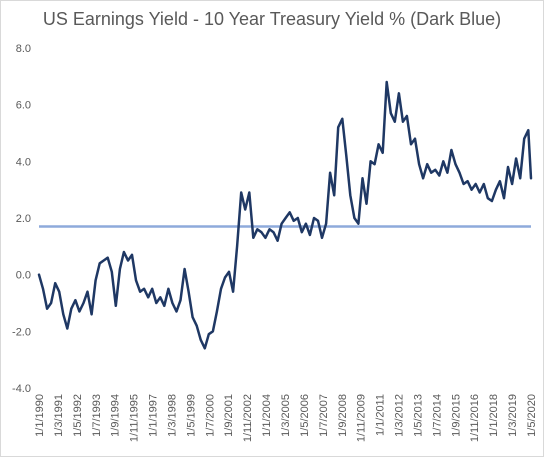 The width and height of the screenshot is (544, 457). Describe the element at coordinates (532, 415) in the screenshot. I see `x-tick-label: 1/5/2020` at that location.